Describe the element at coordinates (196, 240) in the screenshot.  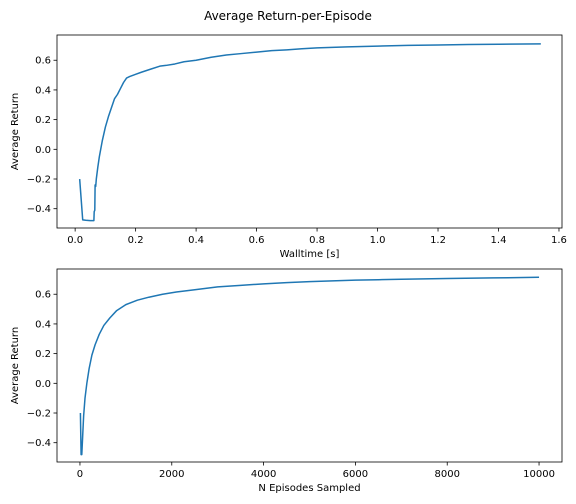
I see `x-tick-label: 0.4` at that location.